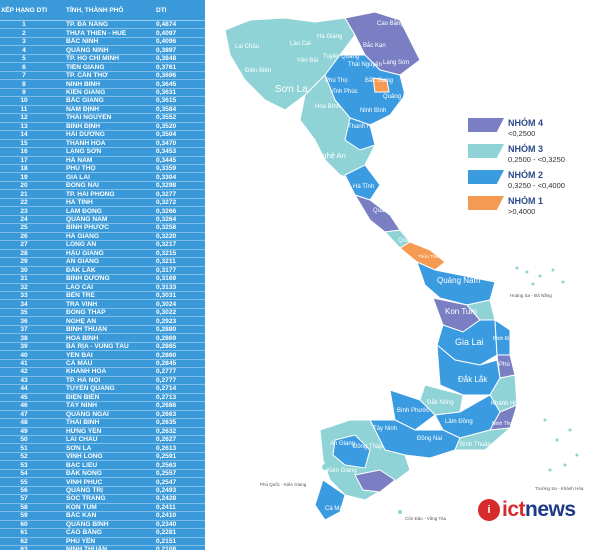 Image resolution: width=600 pixels, height=550 pixels. I want to click on province-cell: TP. HẢI PHÒNG, so click(90, 194).